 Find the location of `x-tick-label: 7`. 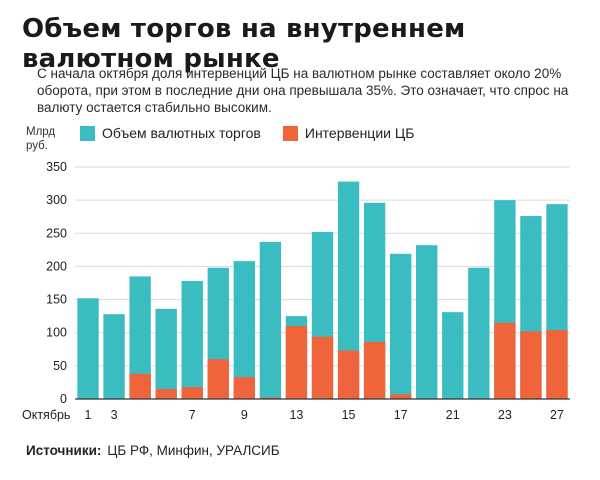

x-tick-label: 7 is located at coordinates (192, 415).